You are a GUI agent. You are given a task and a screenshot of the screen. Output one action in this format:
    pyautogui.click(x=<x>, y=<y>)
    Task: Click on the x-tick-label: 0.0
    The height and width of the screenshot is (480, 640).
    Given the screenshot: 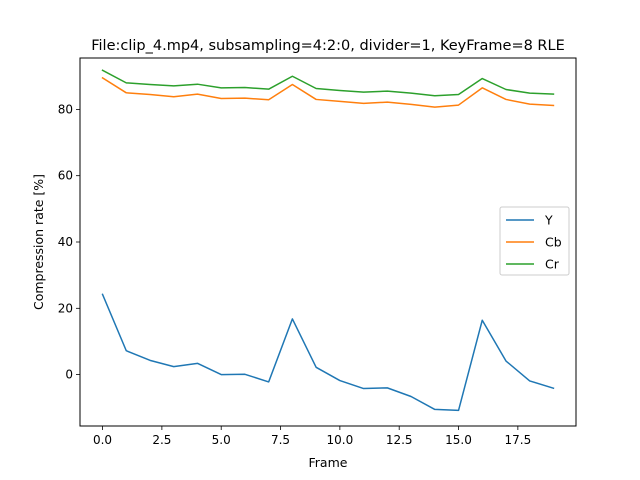 What is the action you would take?
    pyautogui.click(x=102, y=440)
    